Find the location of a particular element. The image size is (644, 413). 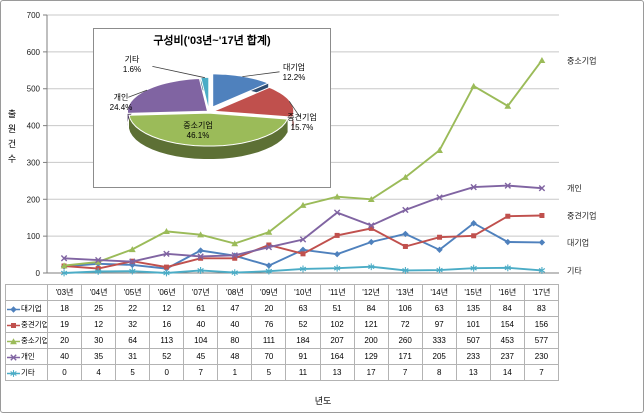

value-cell: 156 is located at coordinates (541, 324).